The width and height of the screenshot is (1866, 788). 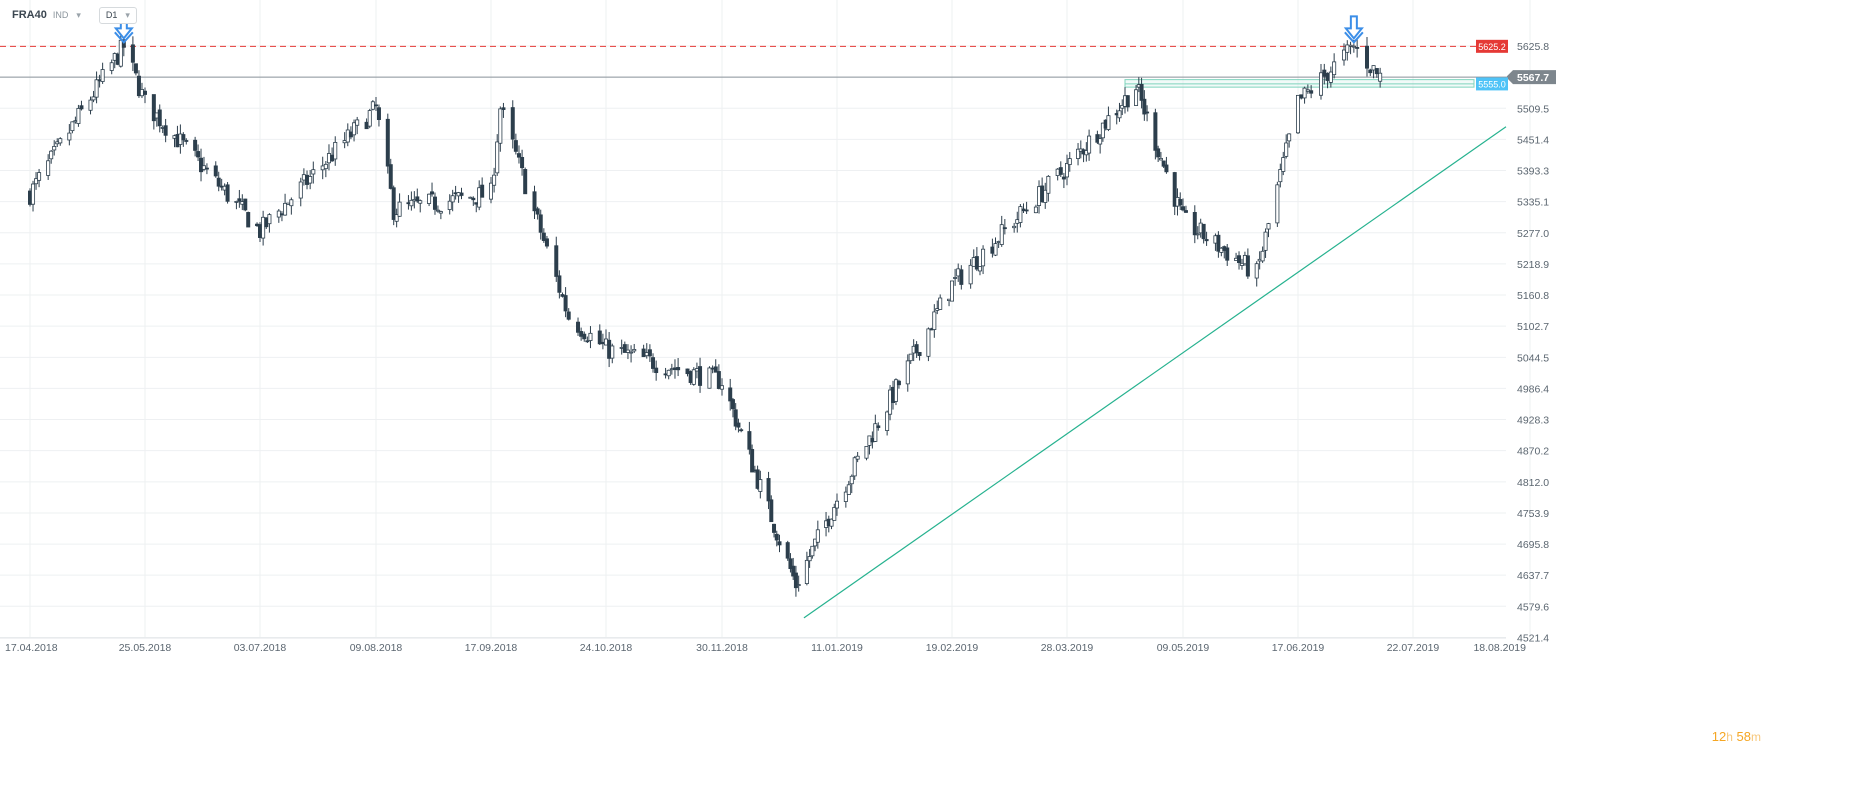 What do you see at coordinates (1353, 29) in the screenshot?
I see `down-arrow-icon` at bounding box center [1353, 29].